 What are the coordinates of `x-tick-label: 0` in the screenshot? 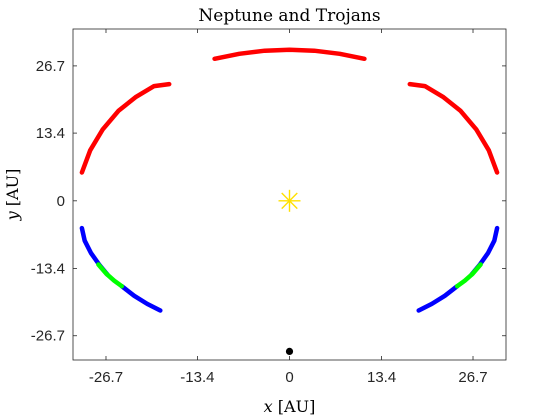 It's located at (289, 377).